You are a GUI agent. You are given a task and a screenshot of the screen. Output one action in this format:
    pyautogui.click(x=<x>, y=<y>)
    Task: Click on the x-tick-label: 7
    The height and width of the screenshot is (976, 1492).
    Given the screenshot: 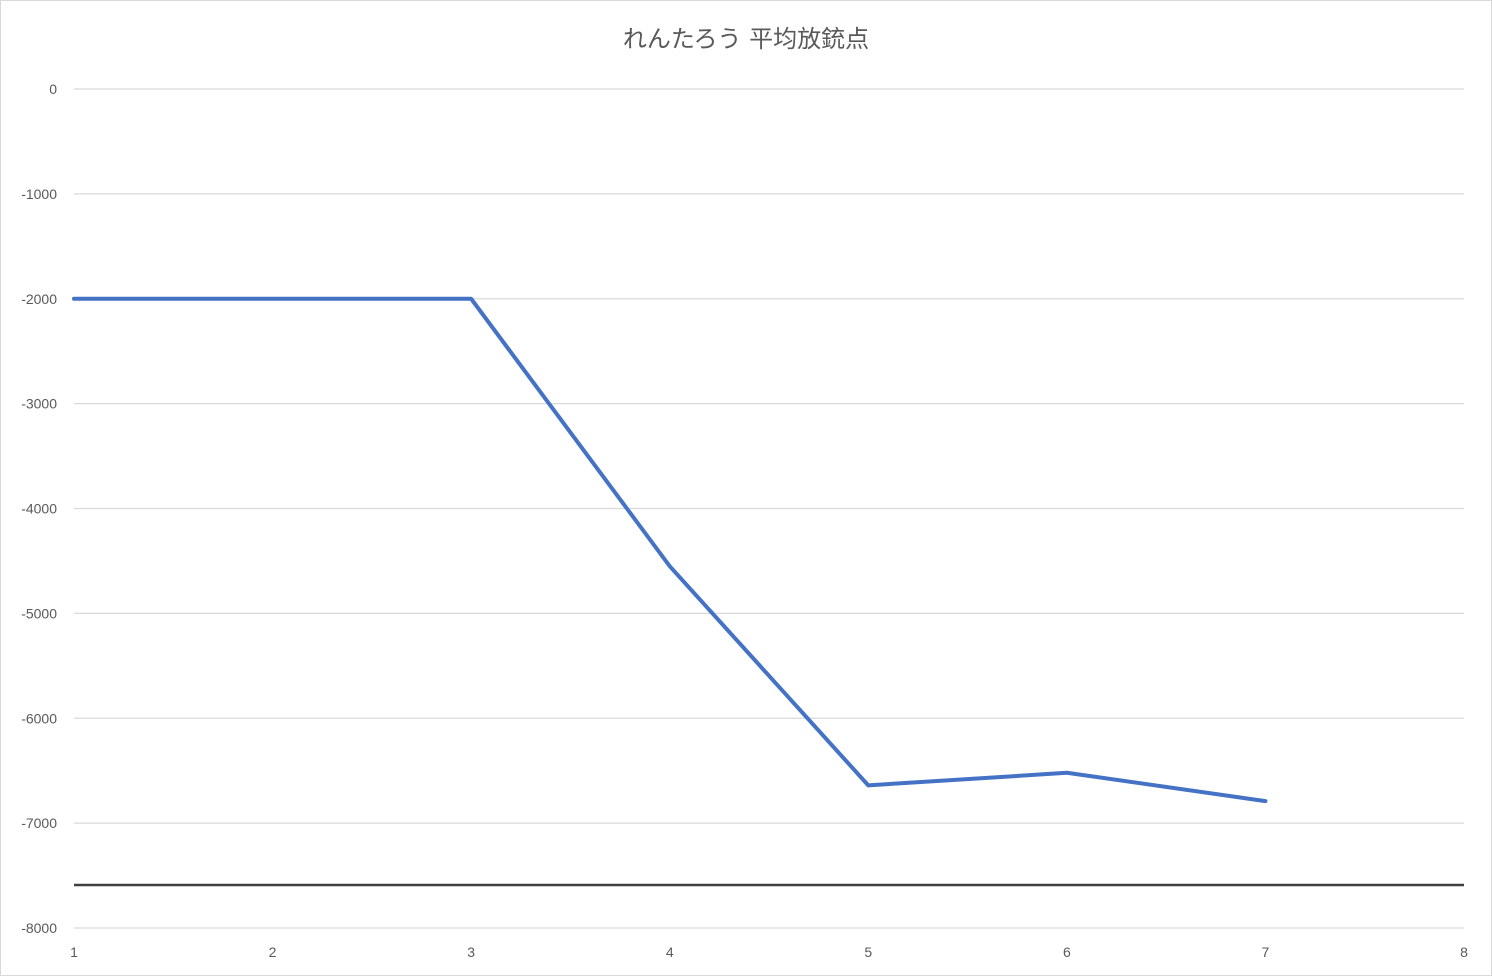 What is the action you would take?
    pyautogui.click(x=1266, y=952)
    